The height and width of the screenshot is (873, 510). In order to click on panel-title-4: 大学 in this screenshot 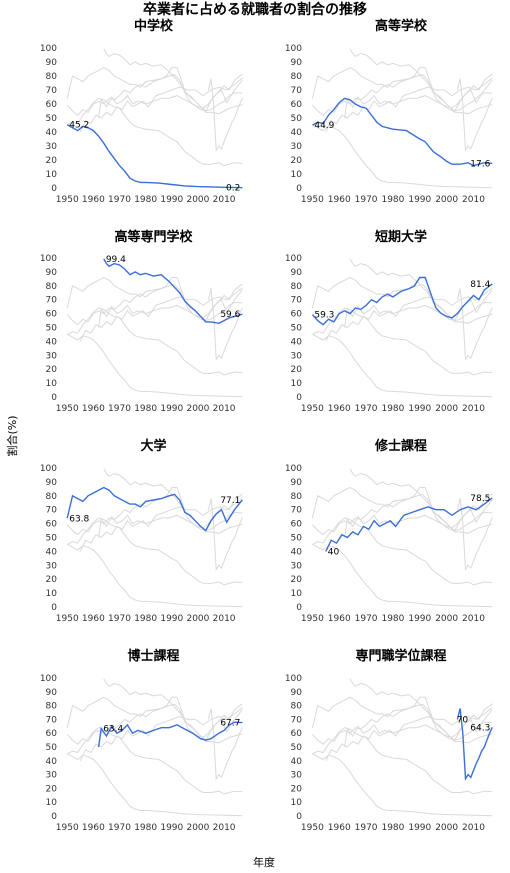, I will do `click(153, 446)`.